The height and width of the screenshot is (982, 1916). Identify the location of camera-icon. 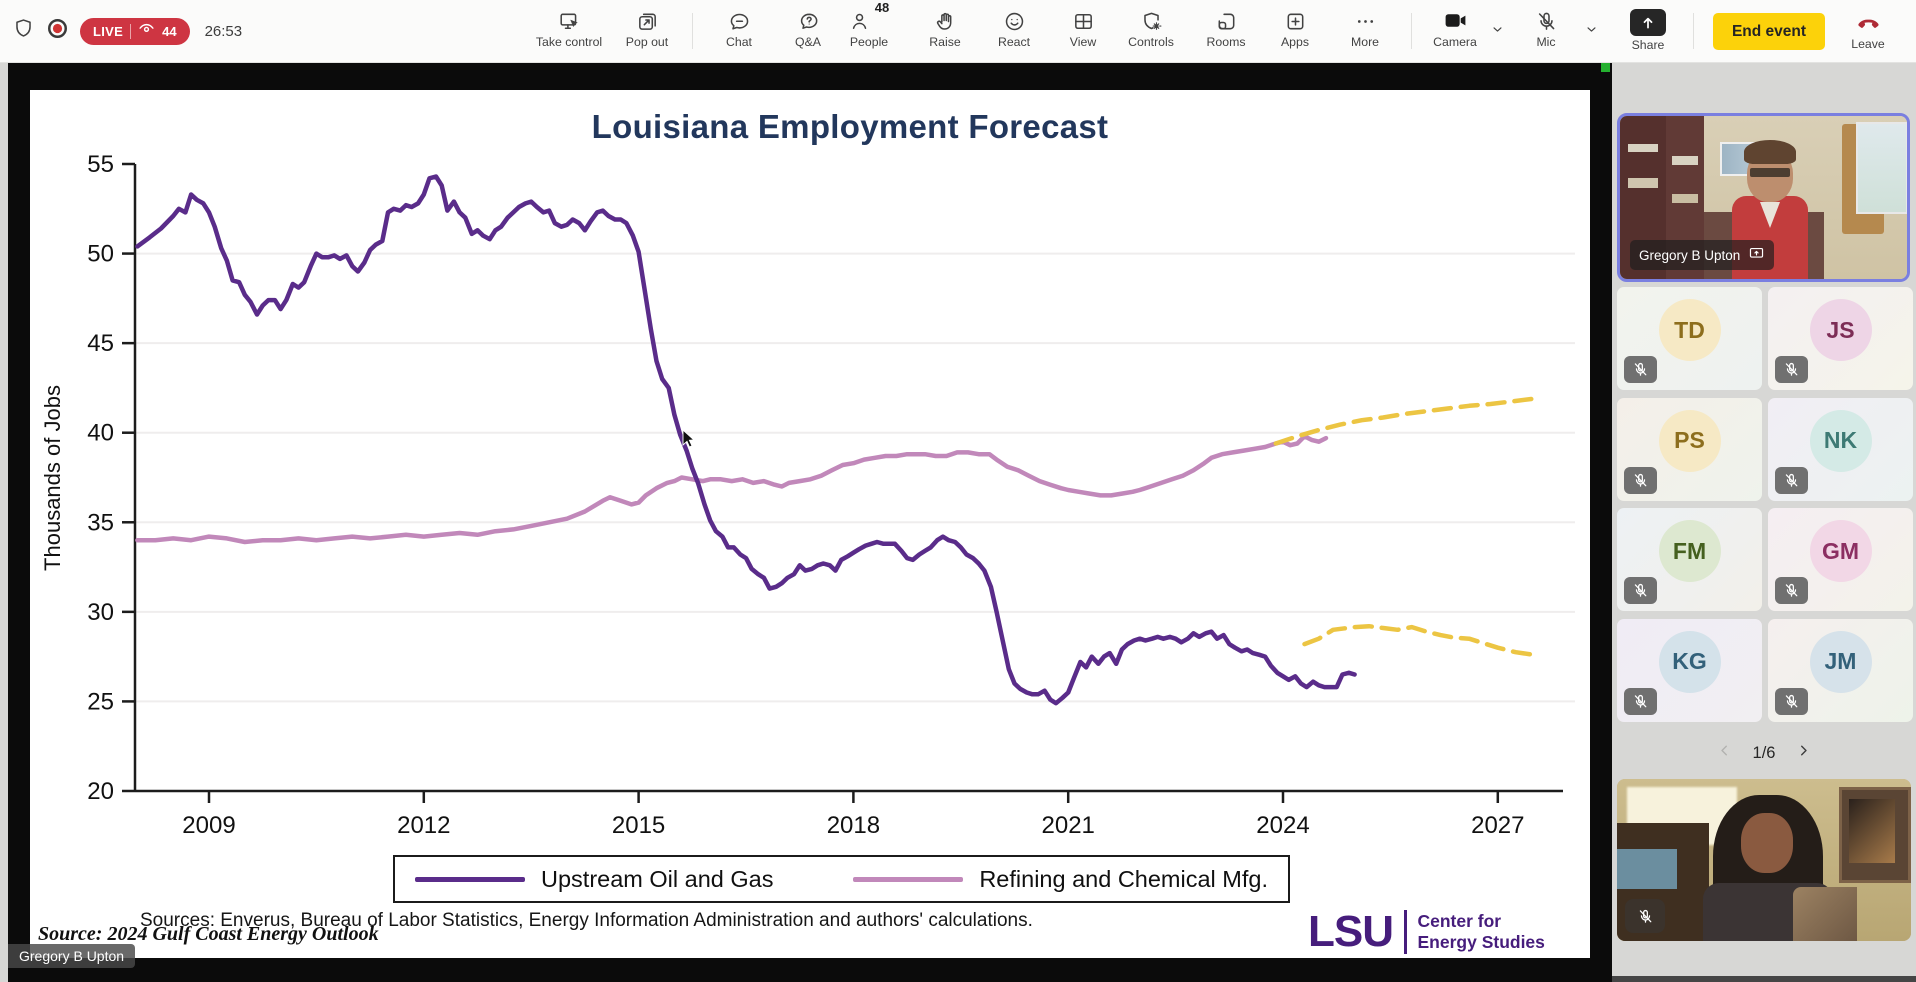
(1455, 20).